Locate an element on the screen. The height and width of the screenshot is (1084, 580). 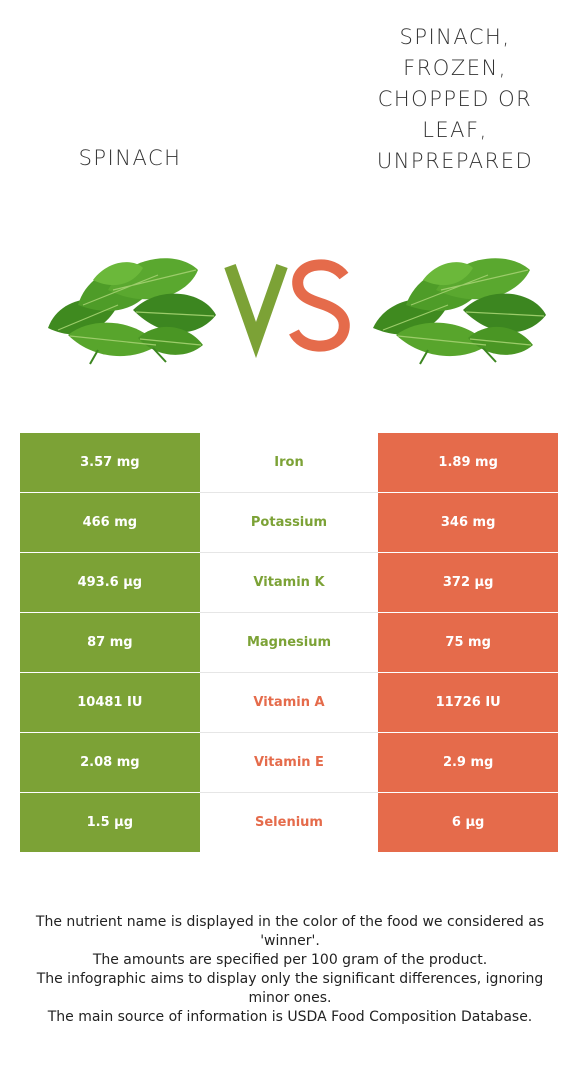
spinach-leaves-image-left is located at coordinates (132, 311).